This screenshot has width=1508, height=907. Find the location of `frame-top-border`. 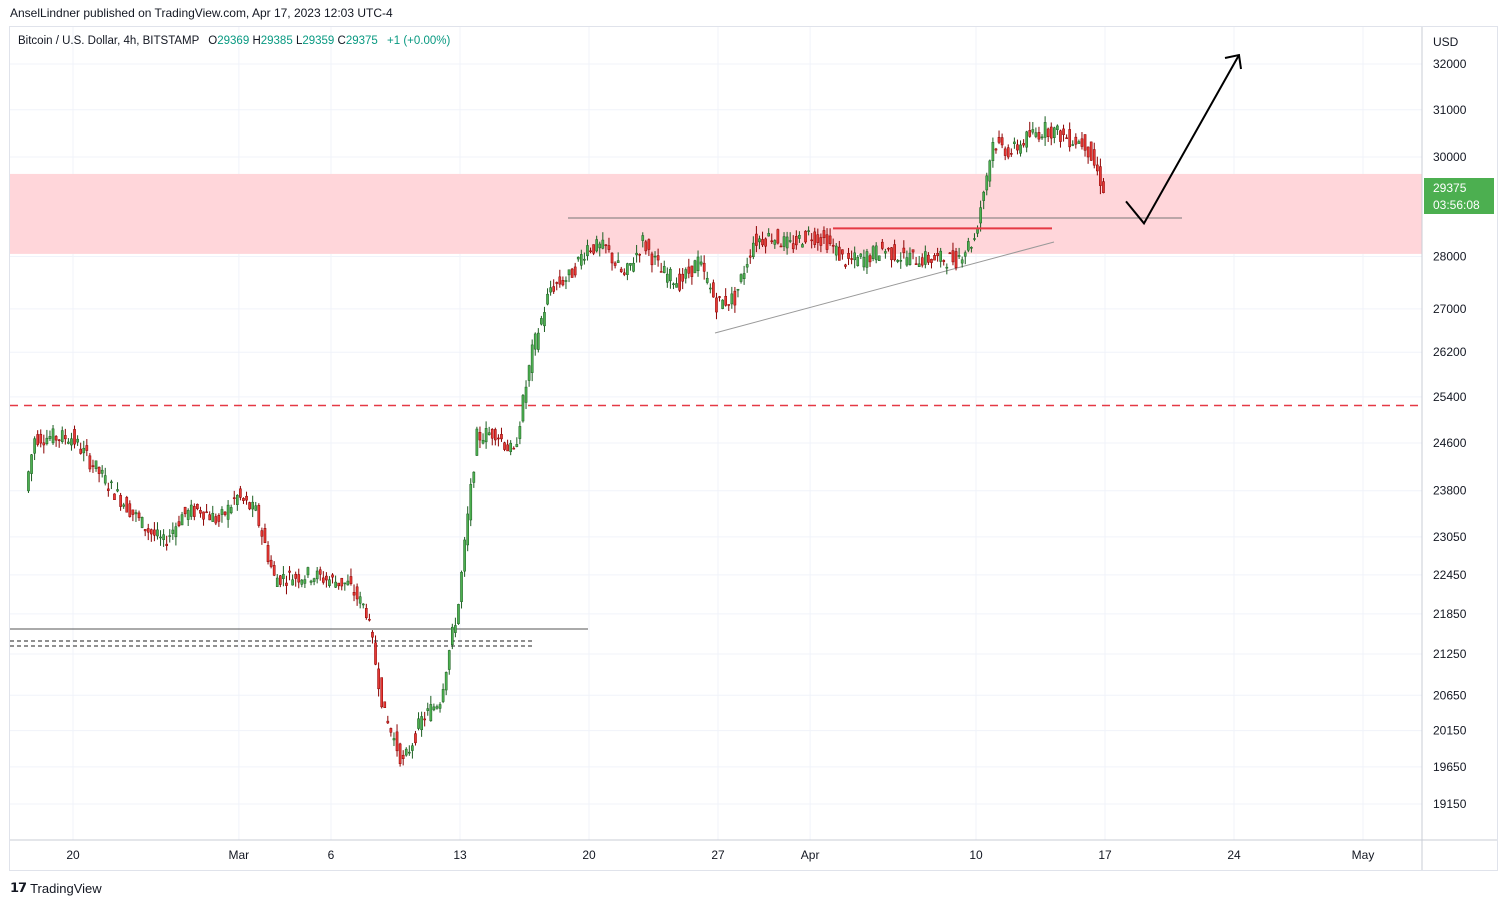

frame-top-border is located at coordinates (754, 26).